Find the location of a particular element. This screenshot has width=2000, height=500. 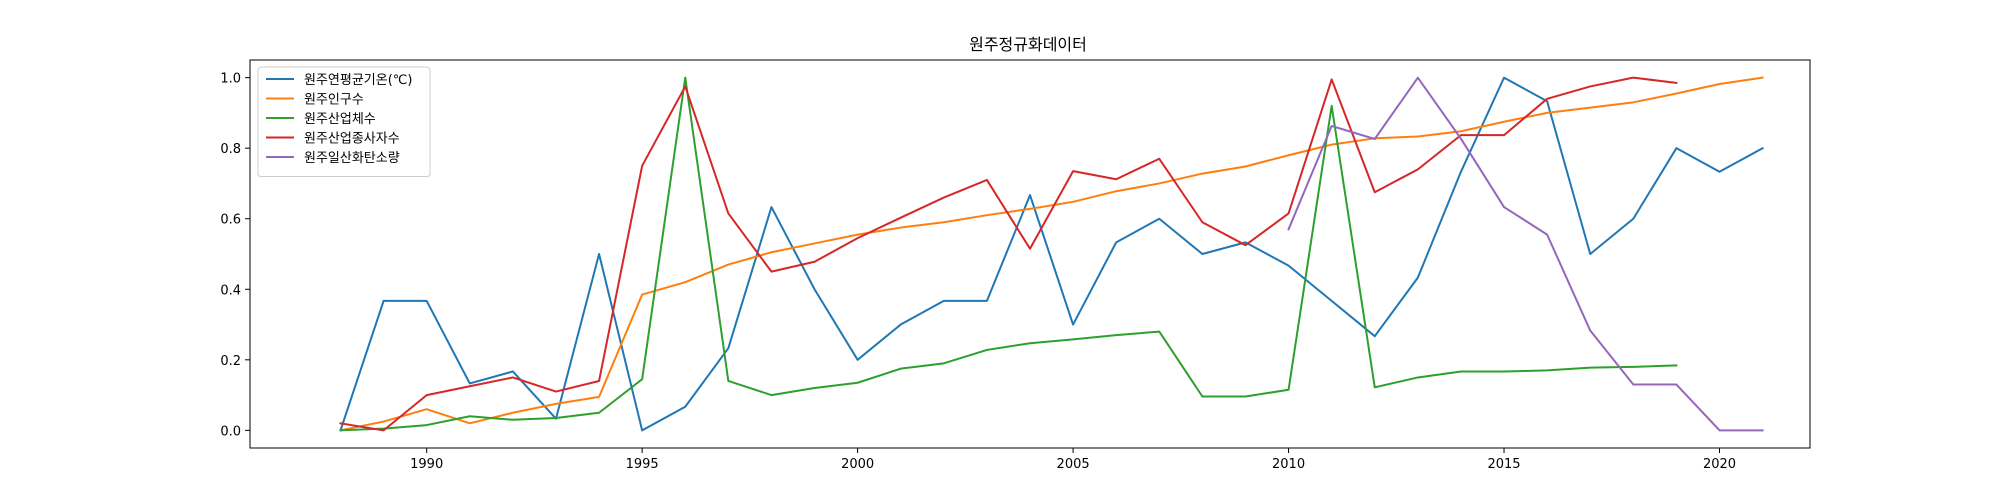

legend-label-3: 원주산업종사자수 is located at coordinates (352, 139).